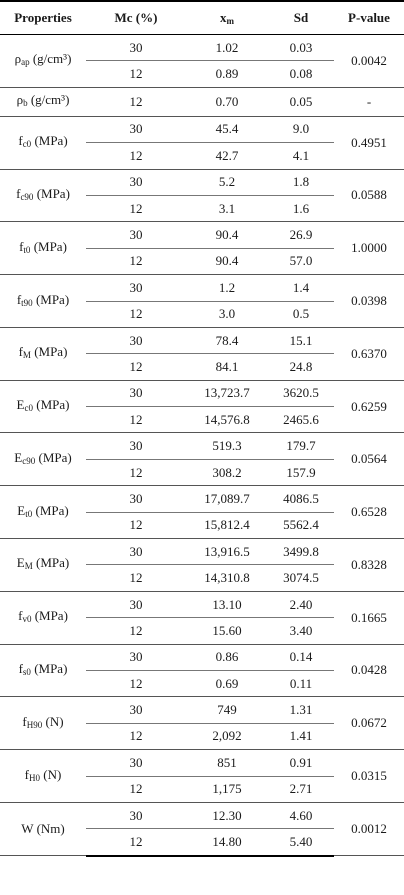  Describe the element at coordinates (227, 710) in the screenshot. I see `mean-cell: 749` at that location.